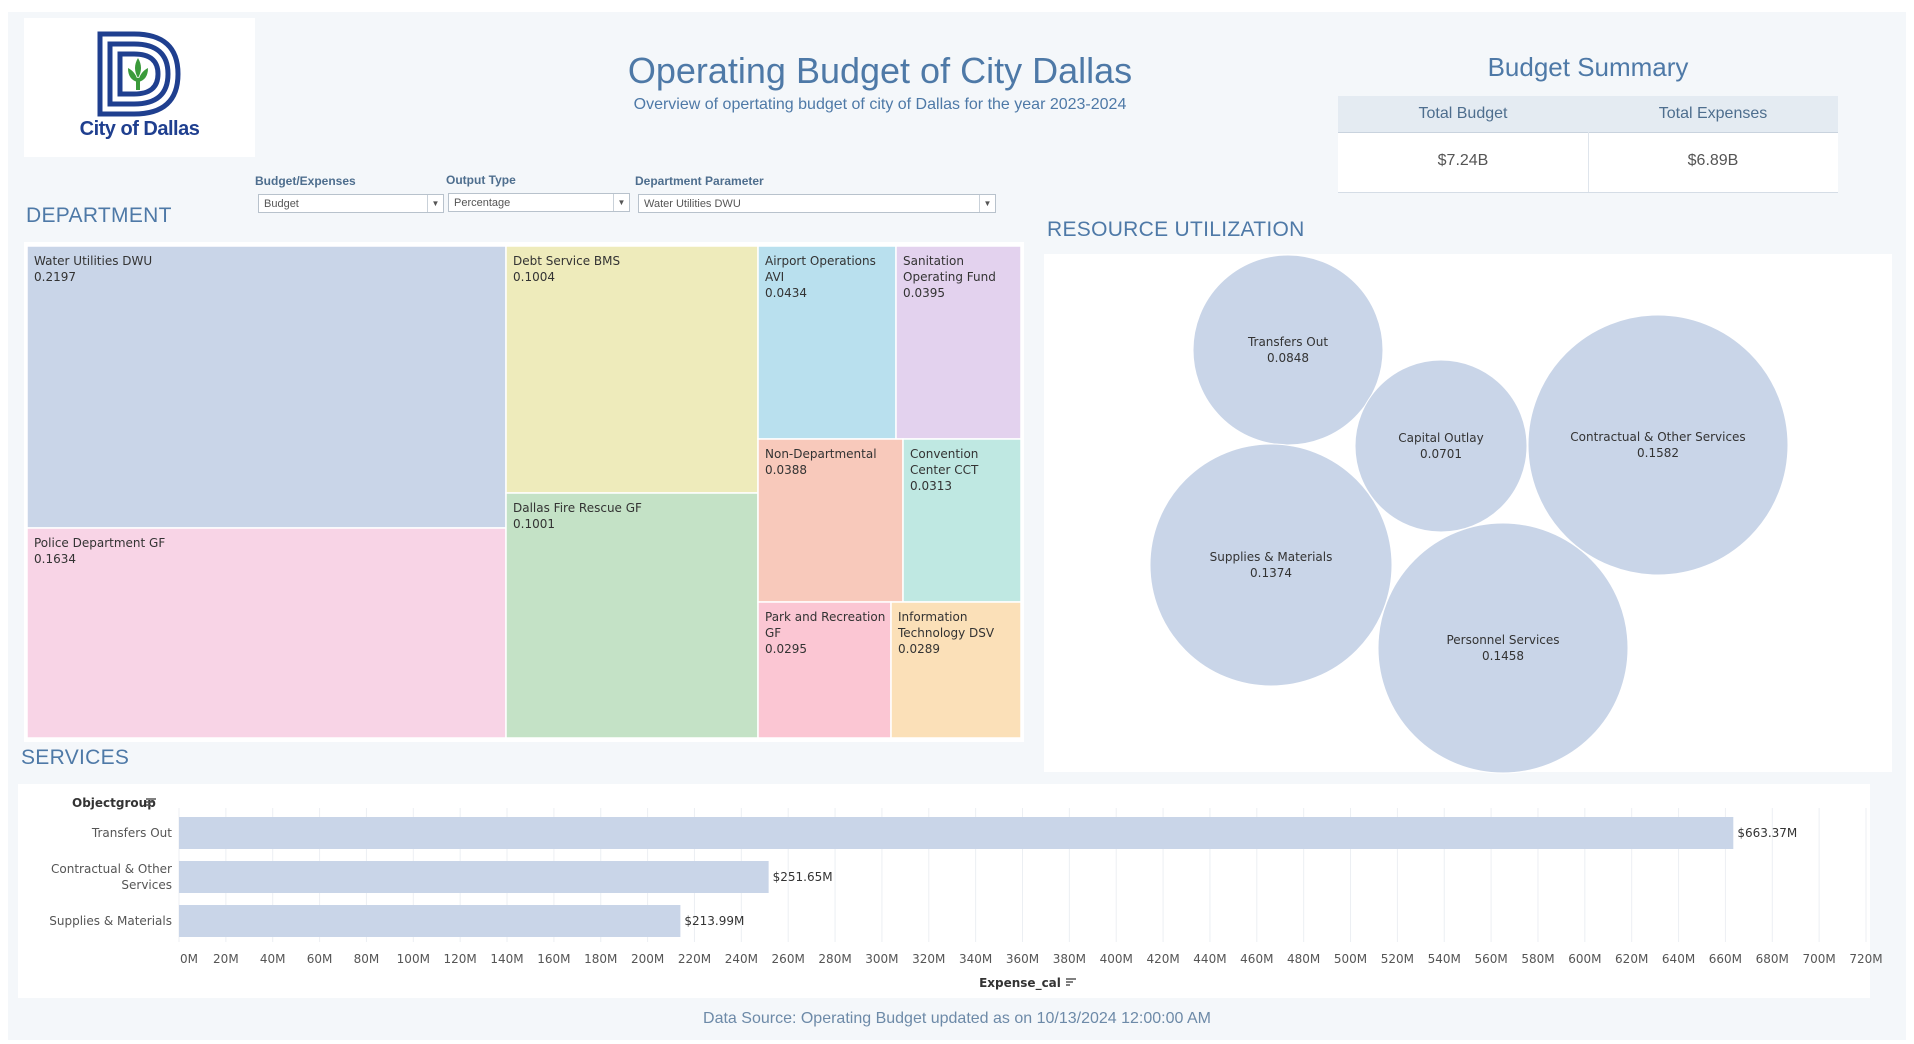 Image resolution: width=1914 pixels, height=1044 pixels. Describe the element at coordinates (534, 524) in the screenshot. I see `treemap-tile-value: 0.1001` at that location.